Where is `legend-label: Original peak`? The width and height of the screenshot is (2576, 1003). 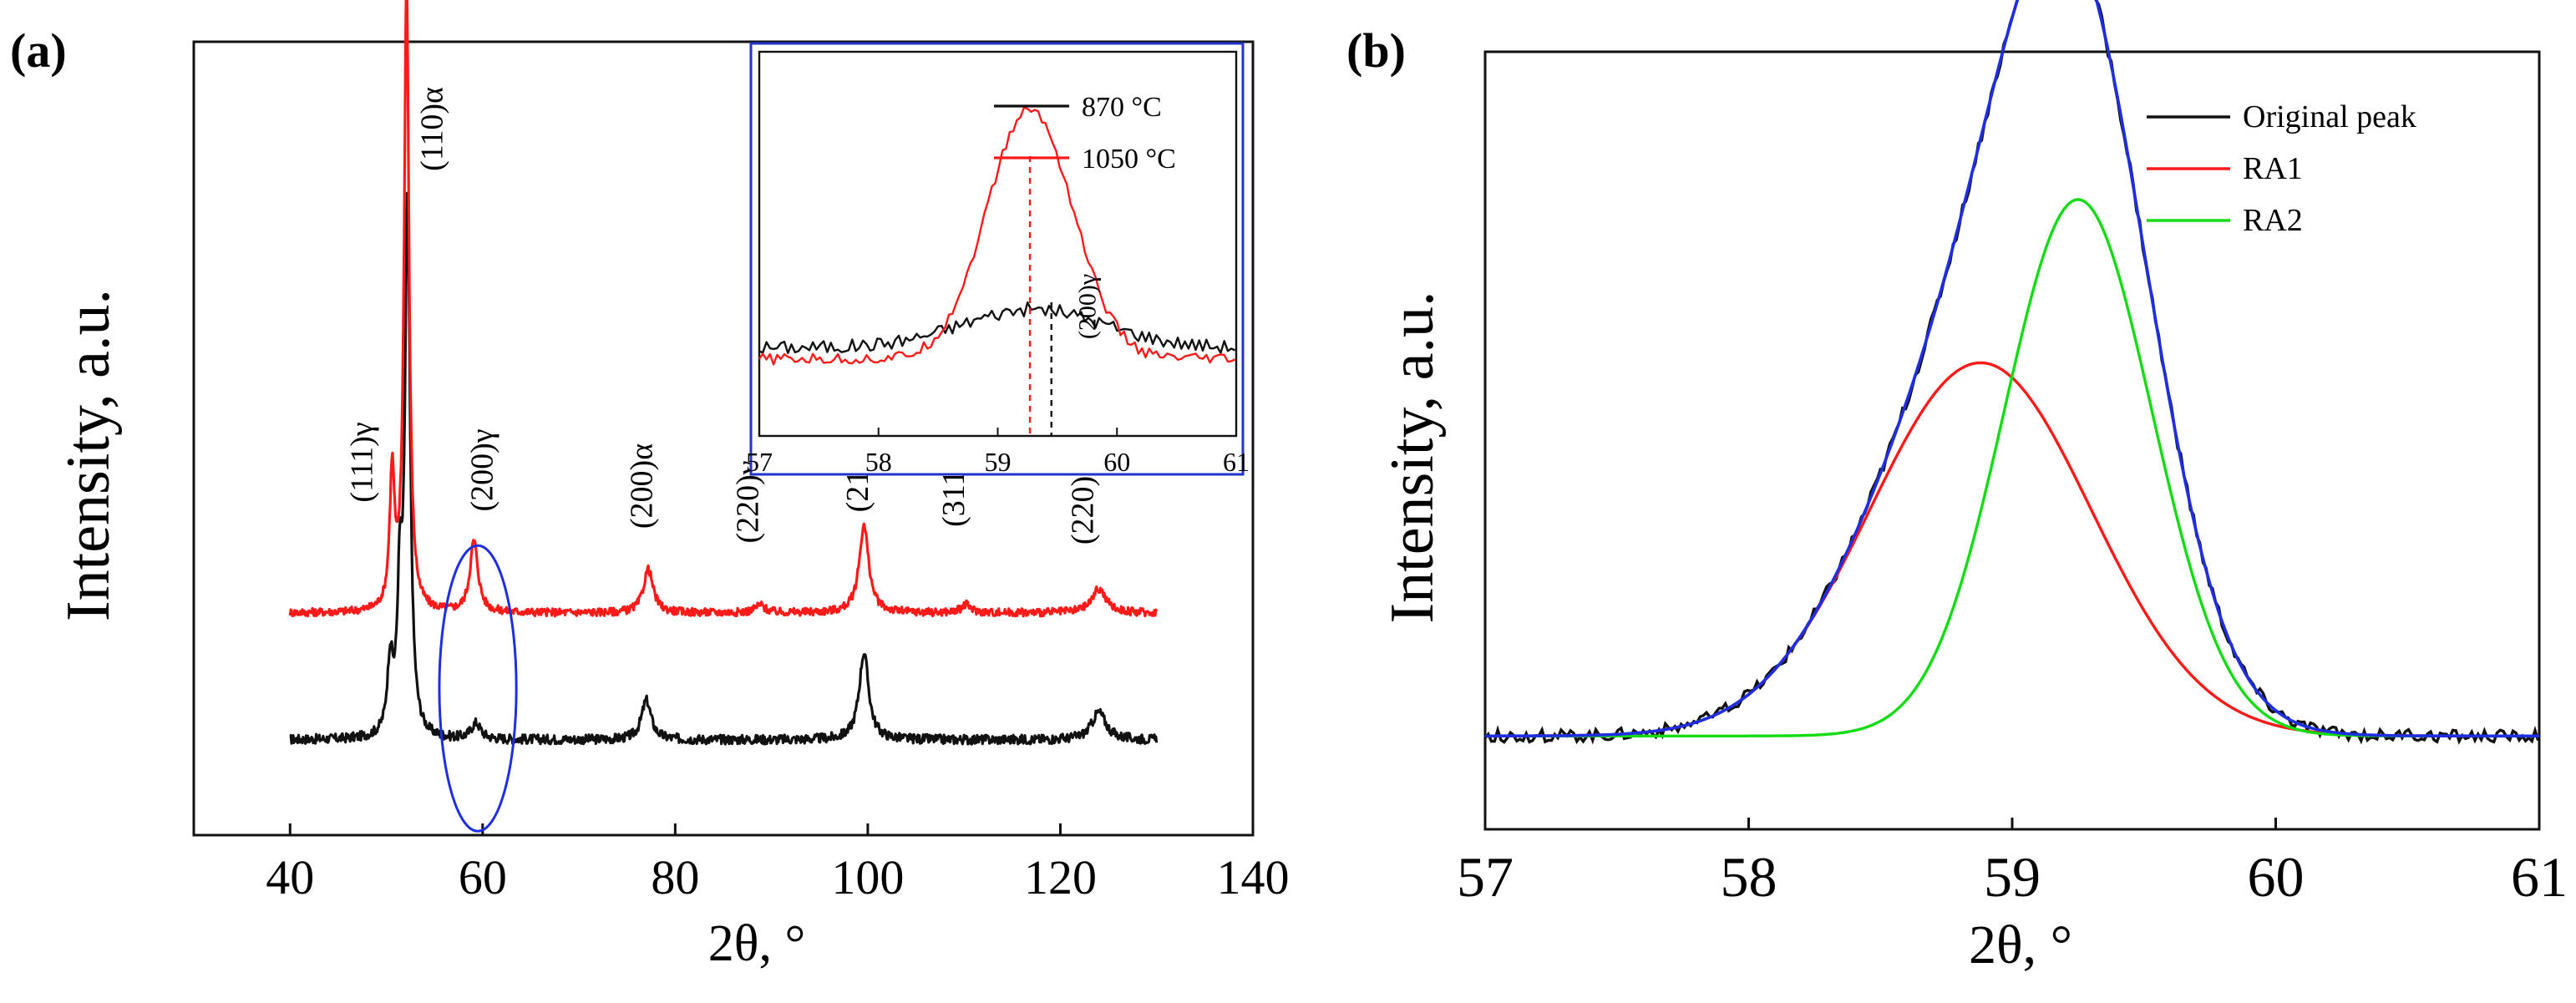 legend-label: Original peak is located at coordinates (2329, 116).